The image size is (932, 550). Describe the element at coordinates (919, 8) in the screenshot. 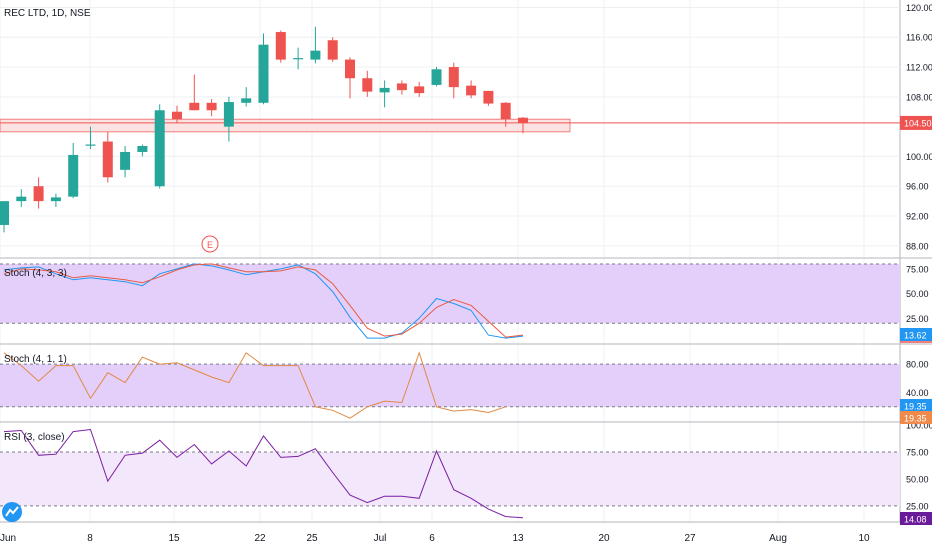

I see `price-tick-label: 120.00` at that location.